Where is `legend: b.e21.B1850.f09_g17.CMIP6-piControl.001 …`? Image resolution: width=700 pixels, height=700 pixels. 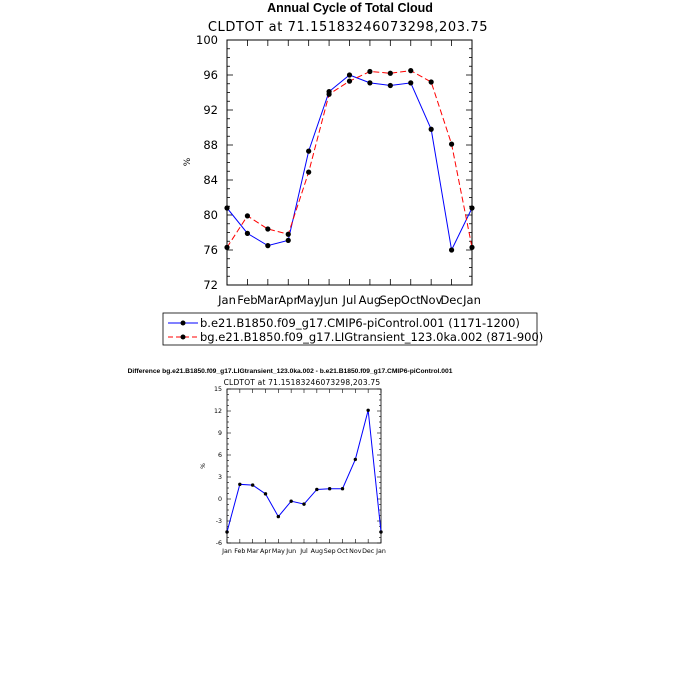 legend: b.e21.B1850.f09_g17.CMIP6-piControl.001 … is located at coordinates (352, 329).